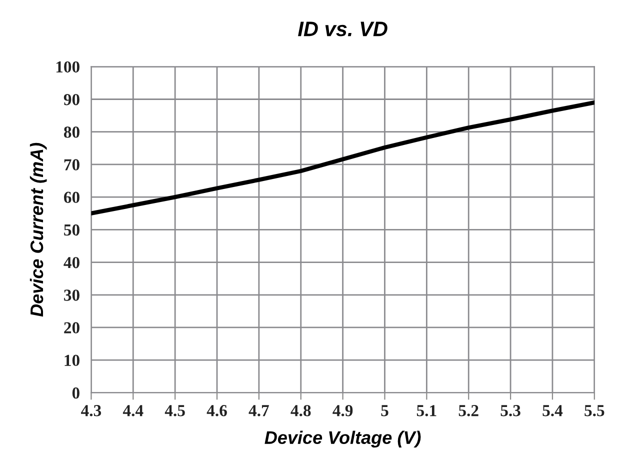 The image size is (629, 476). Describe the element at coordinates (68, 67) in the screenshot. I see `y-tick-label: 100` at that location.